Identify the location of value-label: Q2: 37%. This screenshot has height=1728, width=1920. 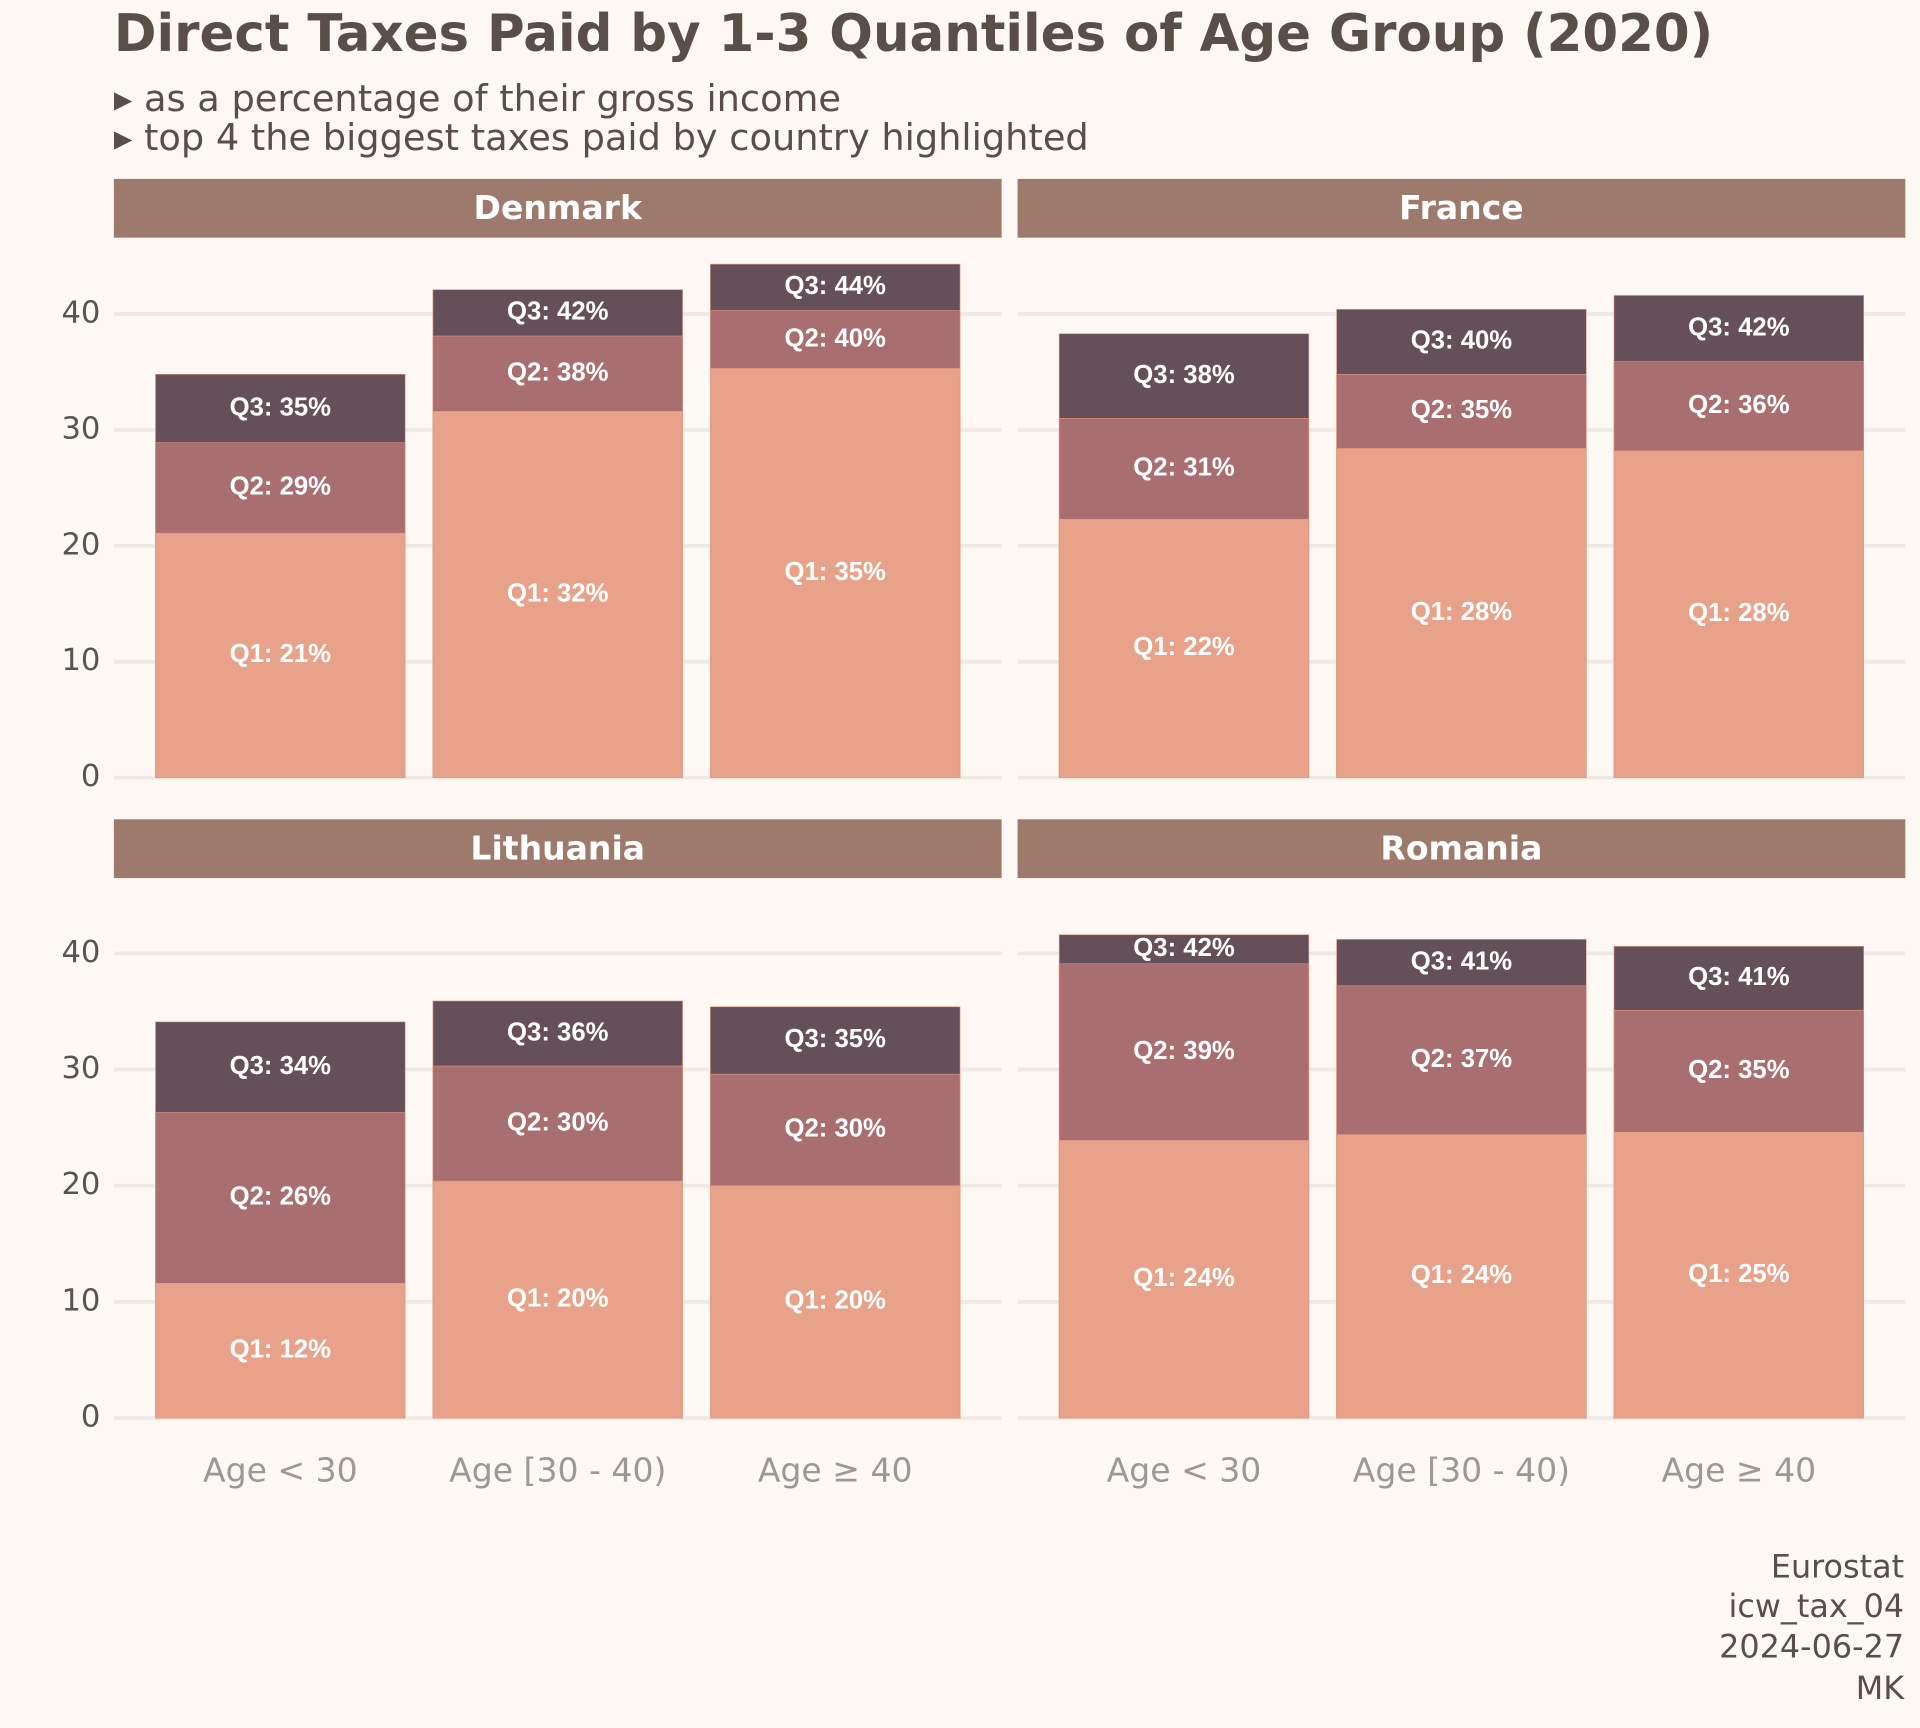
(1462, 1059).